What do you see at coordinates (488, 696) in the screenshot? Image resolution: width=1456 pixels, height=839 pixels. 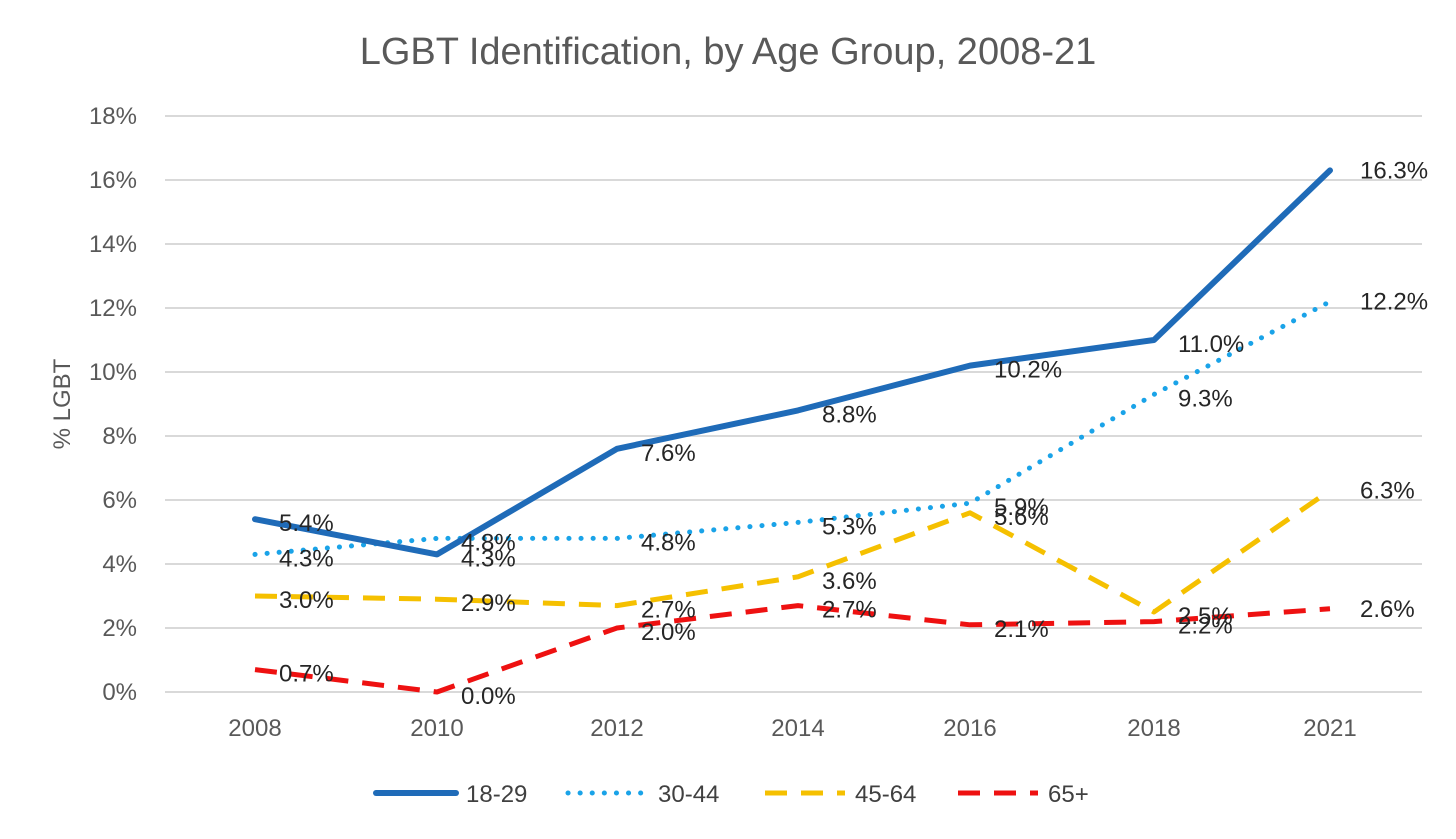 I see `data-label: 0.0%` at bounding box center [488, 696].